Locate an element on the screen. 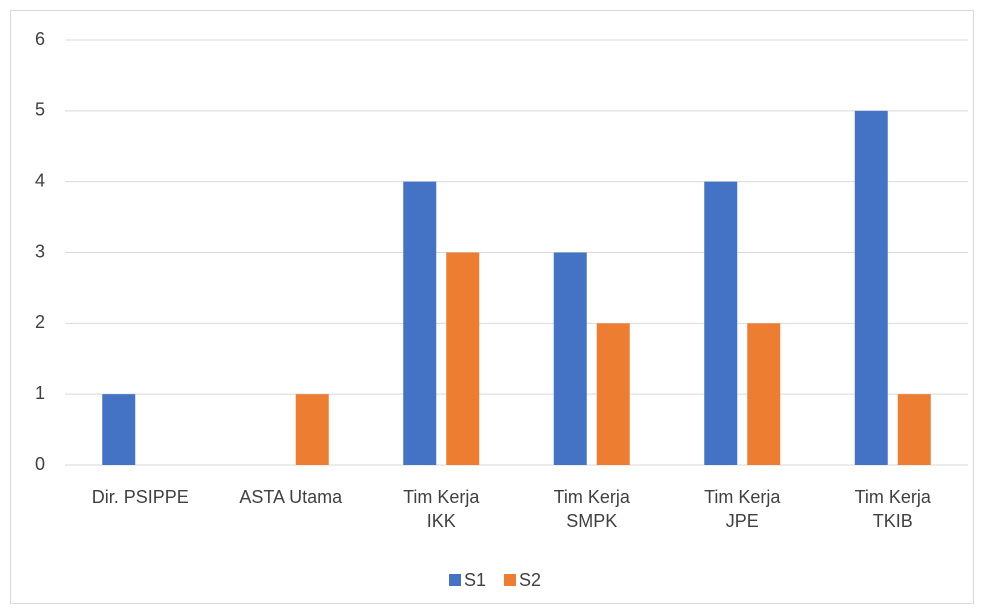  y-tick-label: 5 is located at coordinates (40, 110).